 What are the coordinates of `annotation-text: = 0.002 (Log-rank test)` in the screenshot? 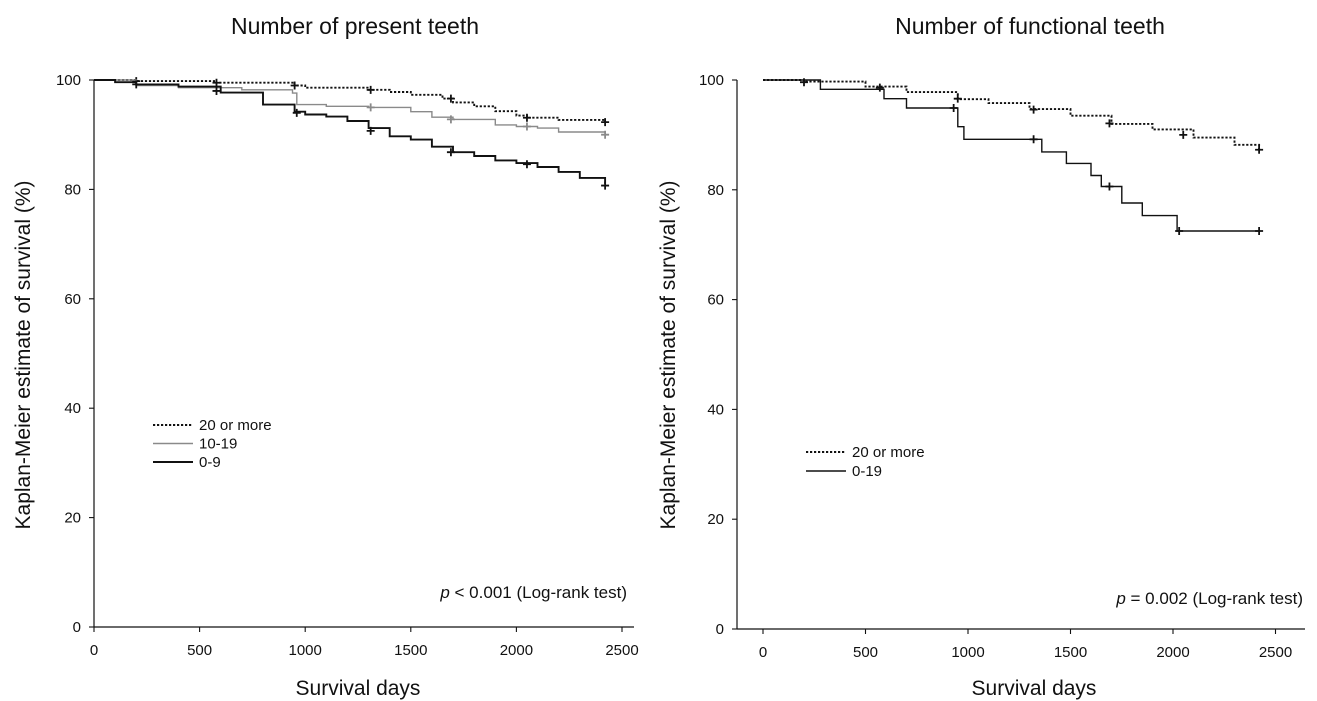 It's located at (1214, 598).